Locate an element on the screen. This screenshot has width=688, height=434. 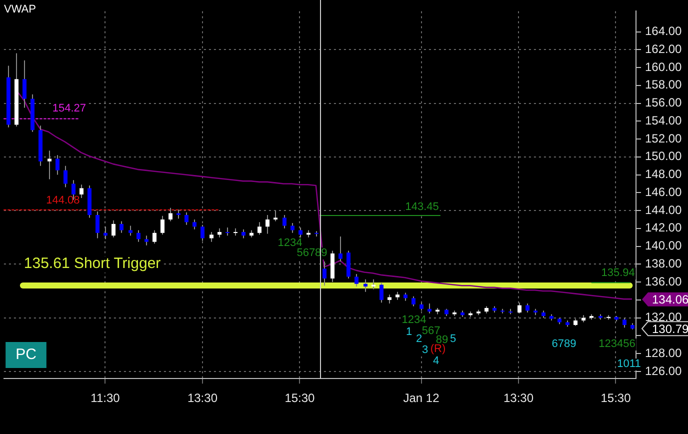
y-tick-label: 128.00 is located at coordinates (663, 353).